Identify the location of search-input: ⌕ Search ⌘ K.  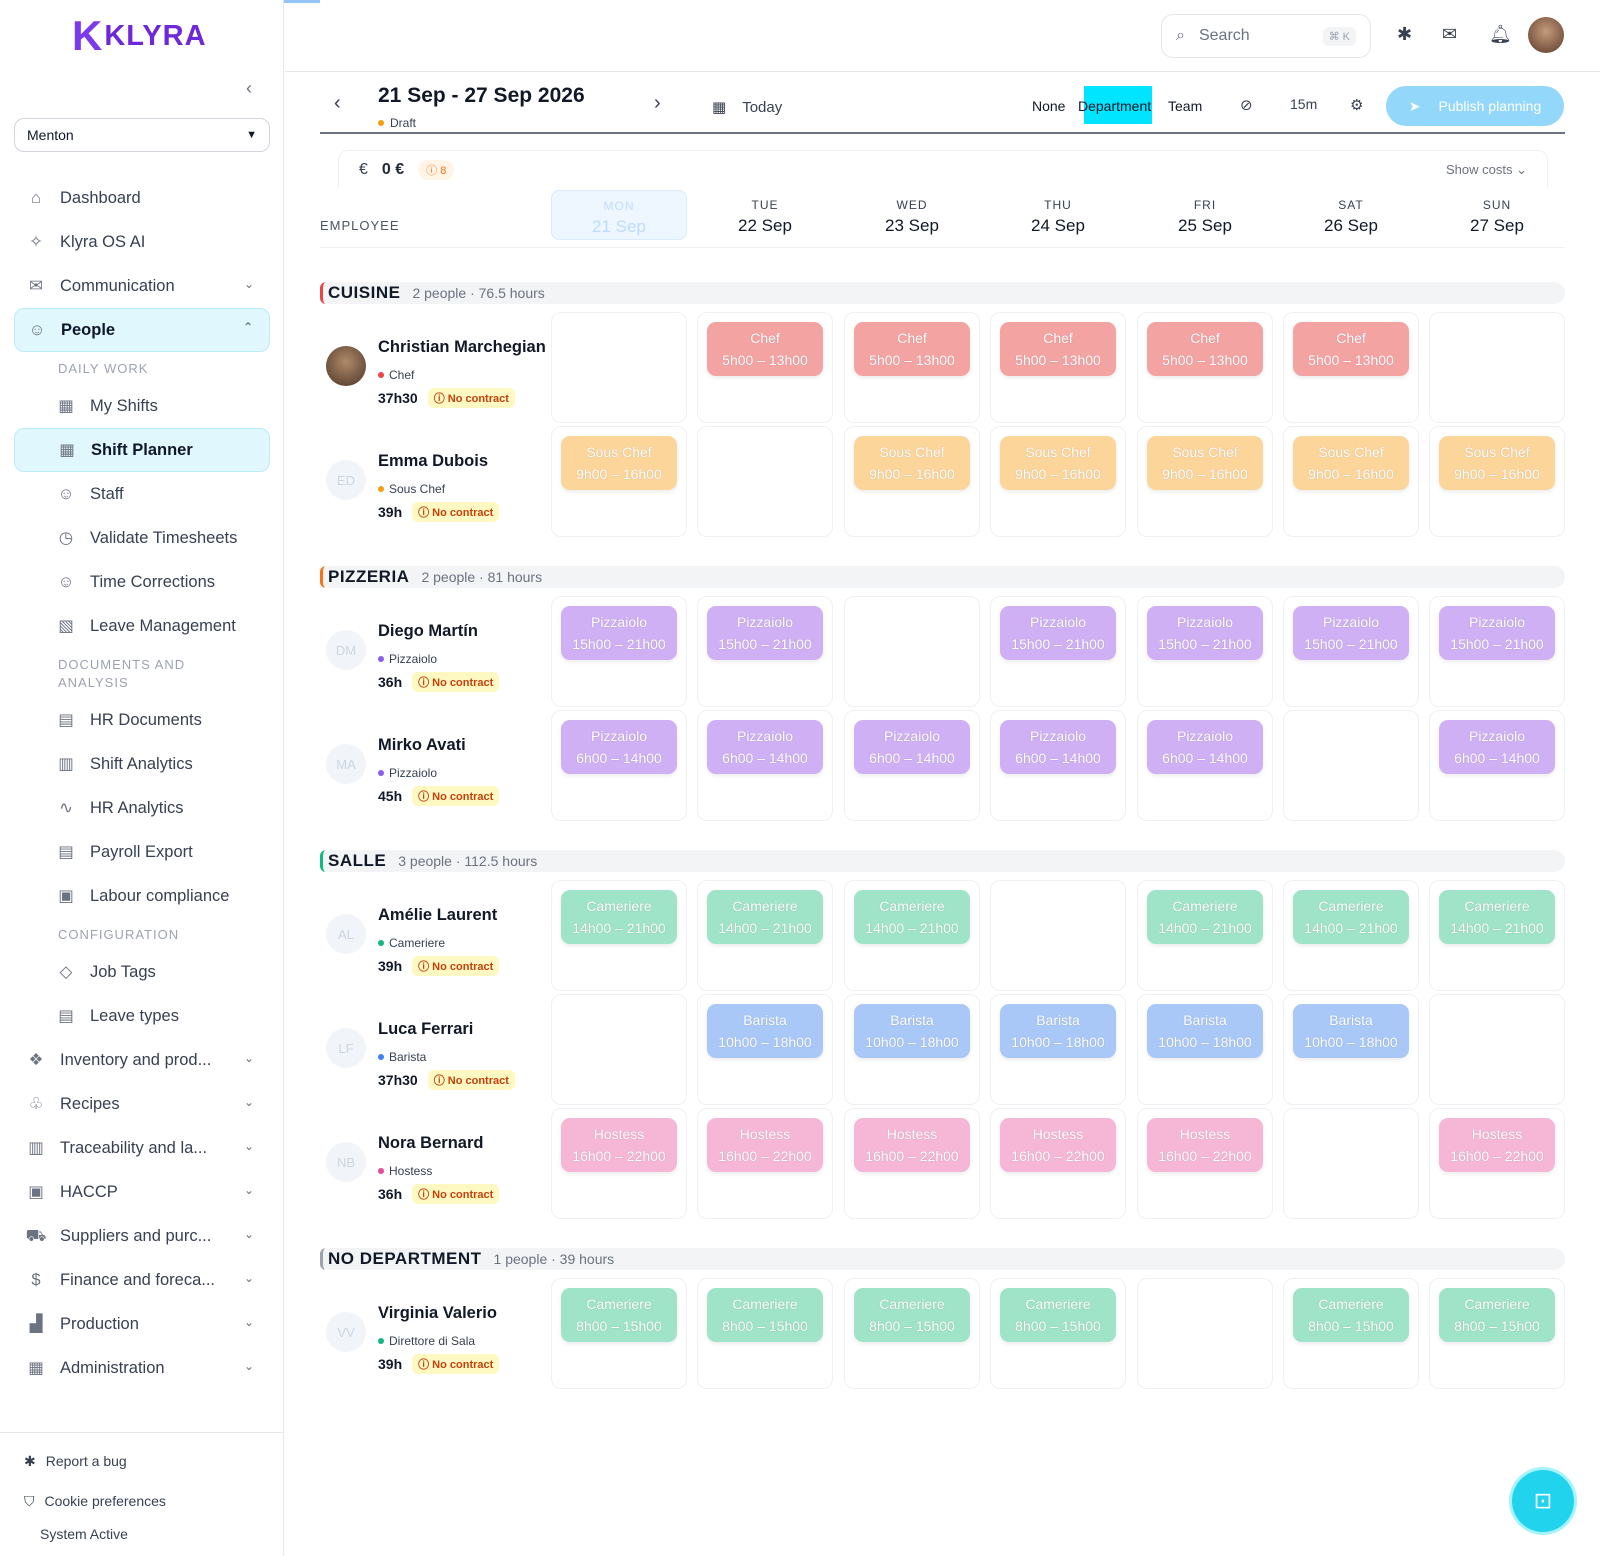
(1266, 36).